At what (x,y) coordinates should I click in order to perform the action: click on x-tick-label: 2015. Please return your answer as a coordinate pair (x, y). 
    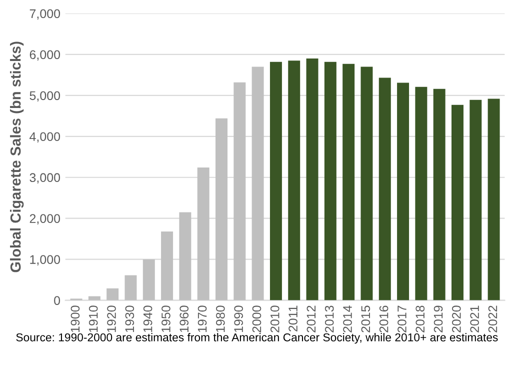
    Looking at the image, I should click on (365, 319).